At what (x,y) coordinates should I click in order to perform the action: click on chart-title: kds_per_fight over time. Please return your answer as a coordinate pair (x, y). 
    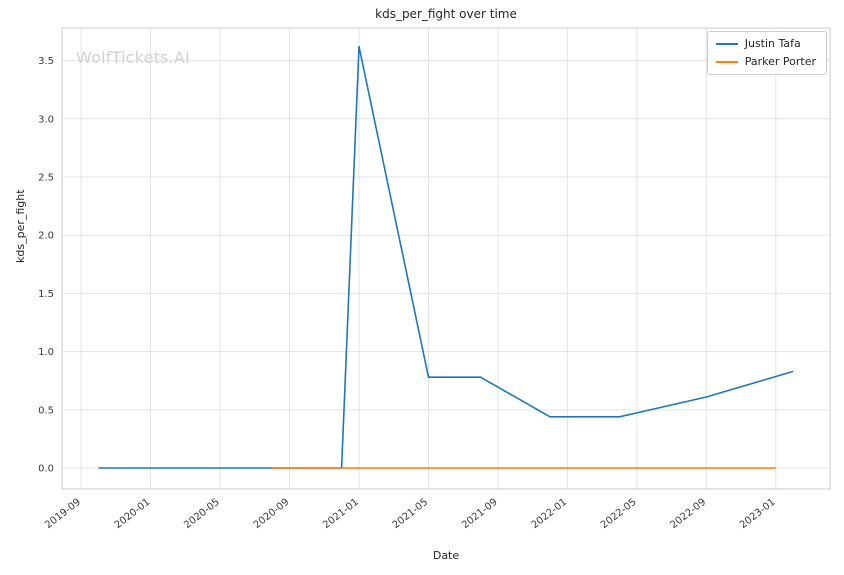
    Looking at the image, I should click on (446, 14).